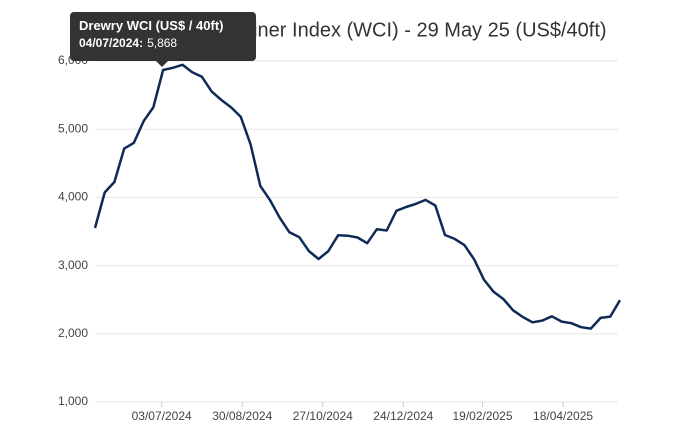 The height and width of the screenshot is (439, 699). Describe the element at coordinates (563, 416) in the screenshot. I see `x-tick-label: 18/04/2025` at that location.